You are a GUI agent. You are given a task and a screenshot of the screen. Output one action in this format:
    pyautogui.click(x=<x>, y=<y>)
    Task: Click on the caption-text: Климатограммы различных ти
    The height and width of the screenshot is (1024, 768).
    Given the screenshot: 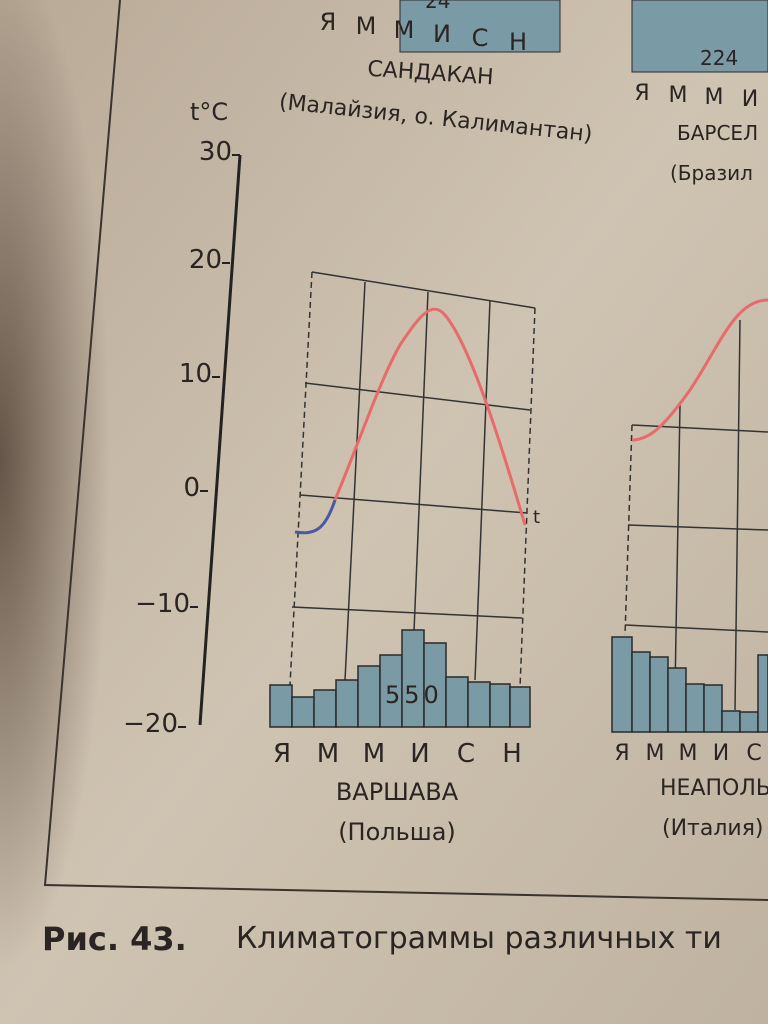 What is the action you would take?
    pyautogui.click(x=479, y=938)
    